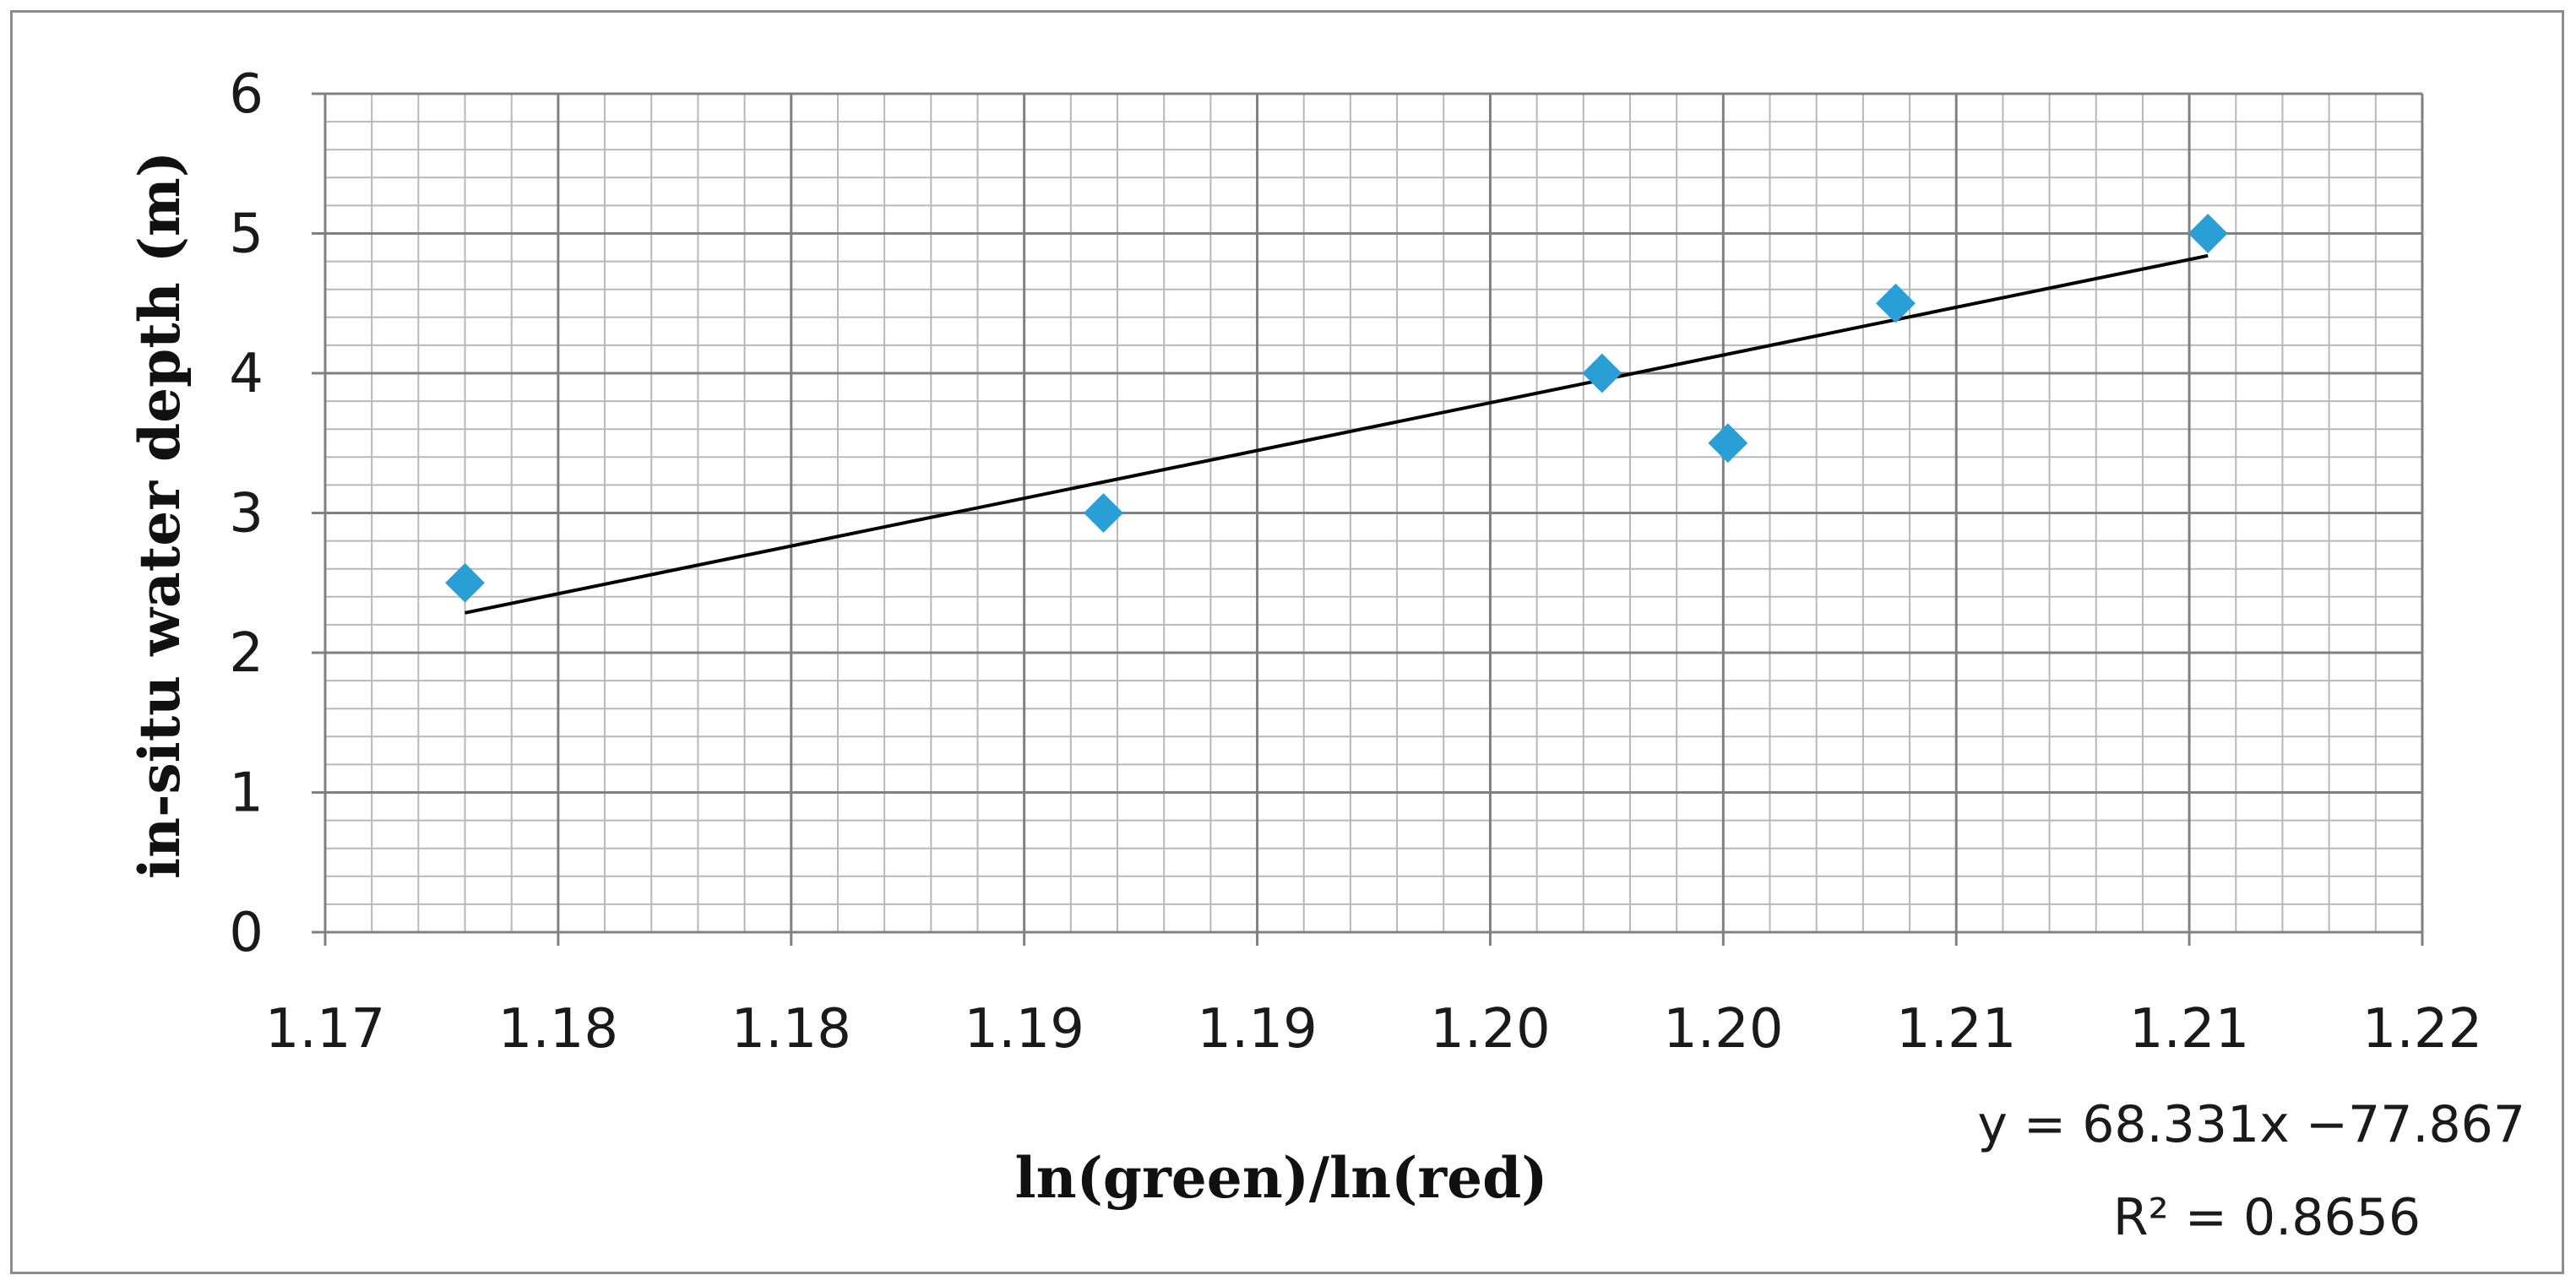 The image size is (2576, 1286). What do you see at coordinates (2251, 1124) in the screenshot?
I see `trendline-equation: y = 68.331x −77.867` at bounding box center [2251, 1124].